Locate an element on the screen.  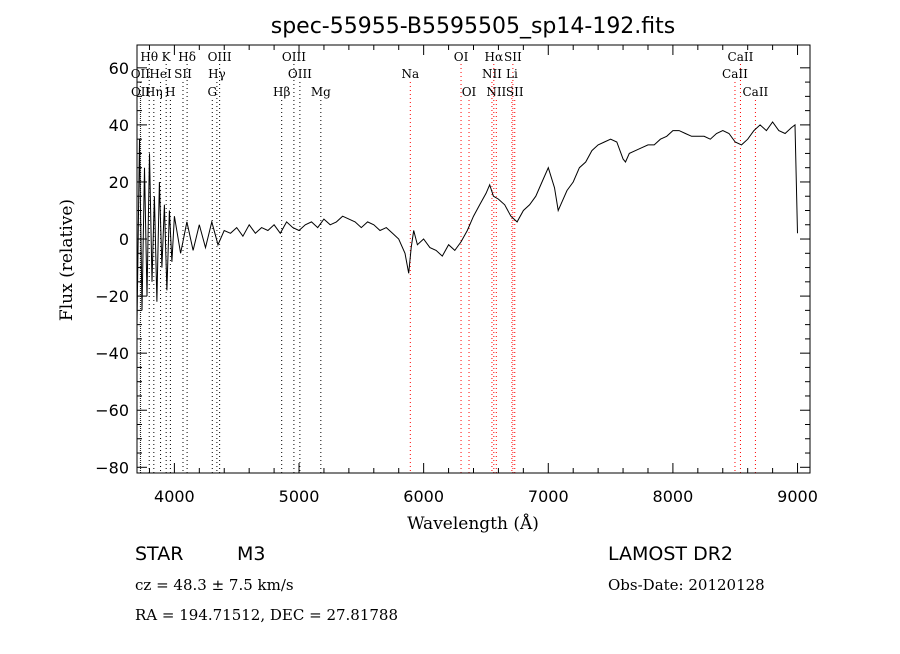
survey-name: LAMOST DR2 is located at coordinates (670, 554).